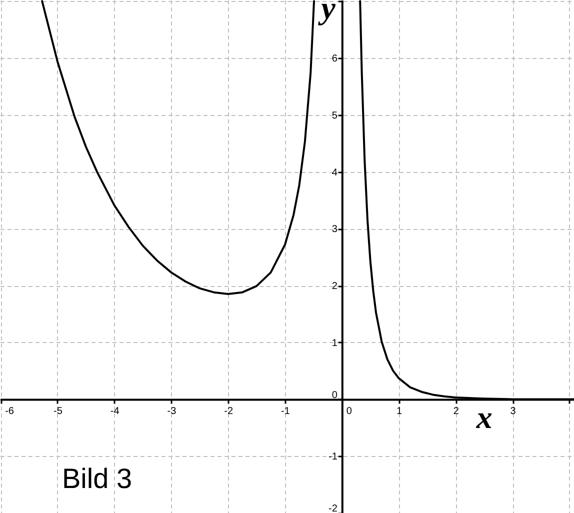 The image size is (574, 513). What do you see at coordinates (115, 411) in the screenshot?
I see `x-tick-label: -4` at bounding box center [115, 411].